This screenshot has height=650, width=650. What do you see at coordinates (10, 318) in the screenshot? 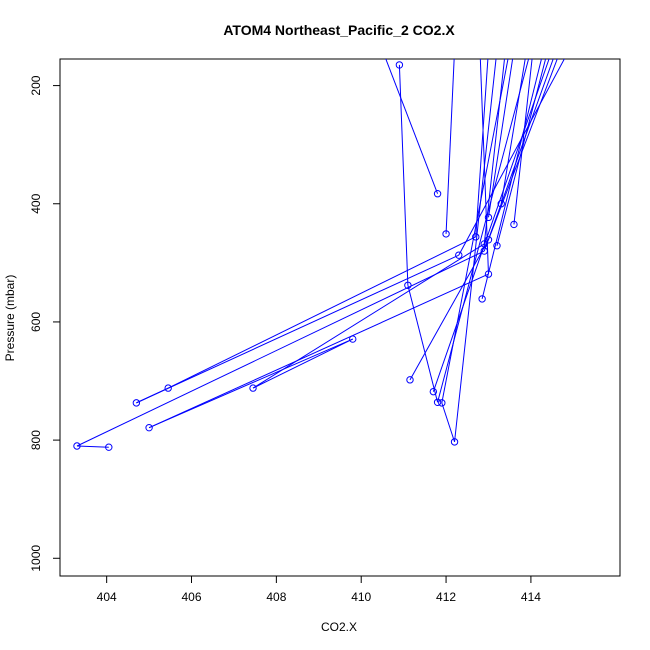
I see `y-axis-label: Pressure (mbar)` at bounding box center [10, 318].